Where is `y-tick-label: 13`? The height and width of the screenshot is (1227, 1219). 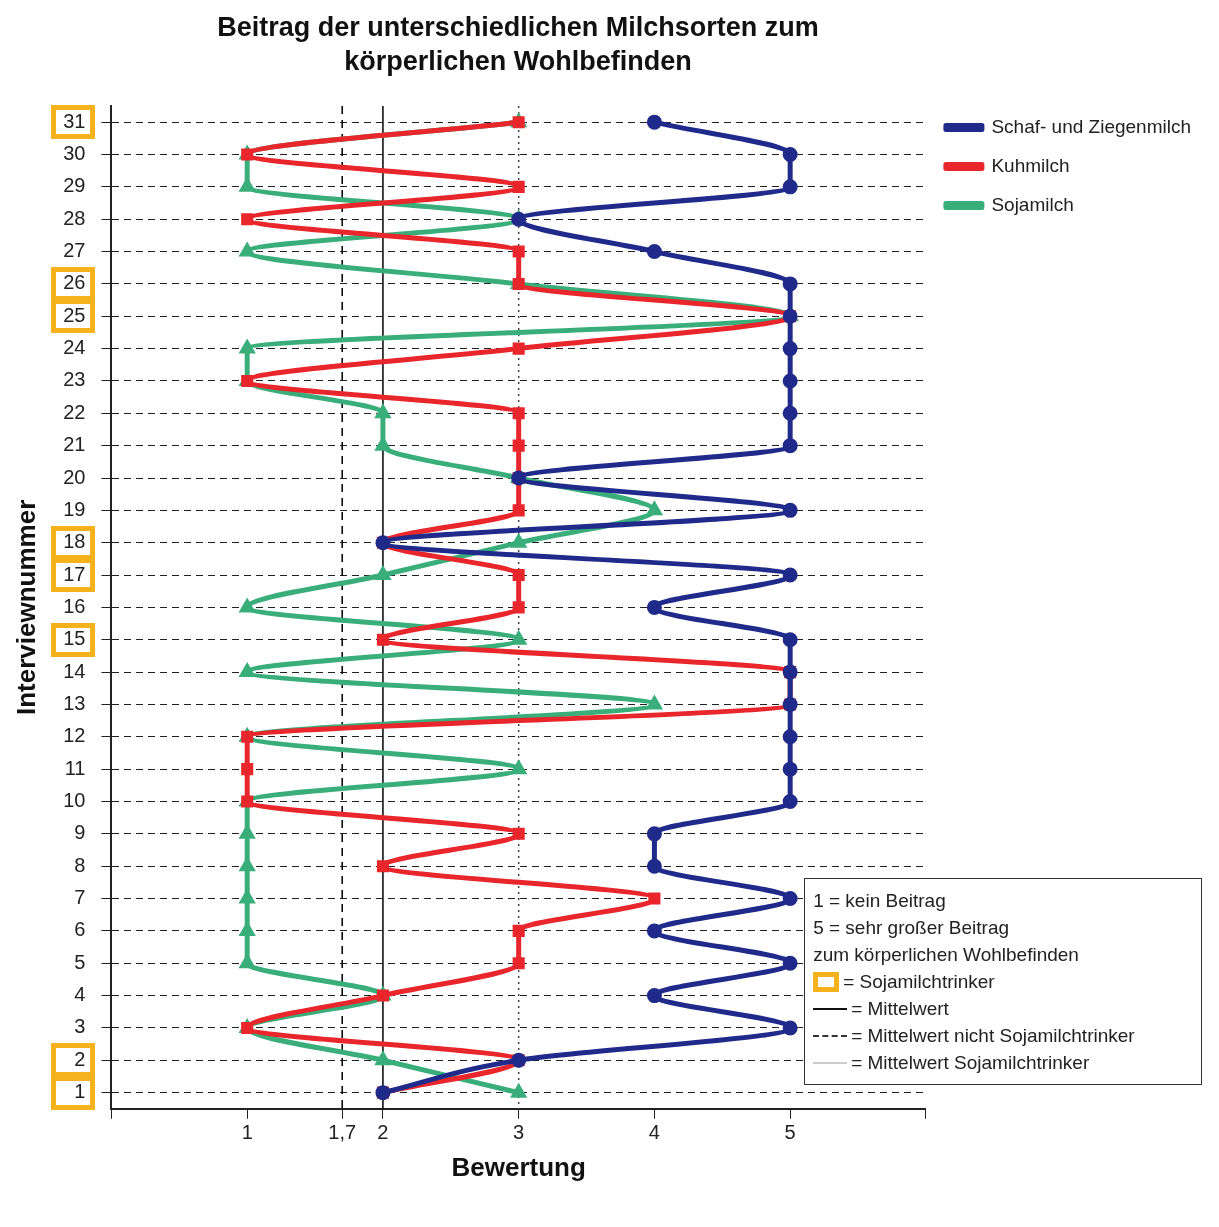
y-tick-label: 13 is located at coordinates (74, 702).